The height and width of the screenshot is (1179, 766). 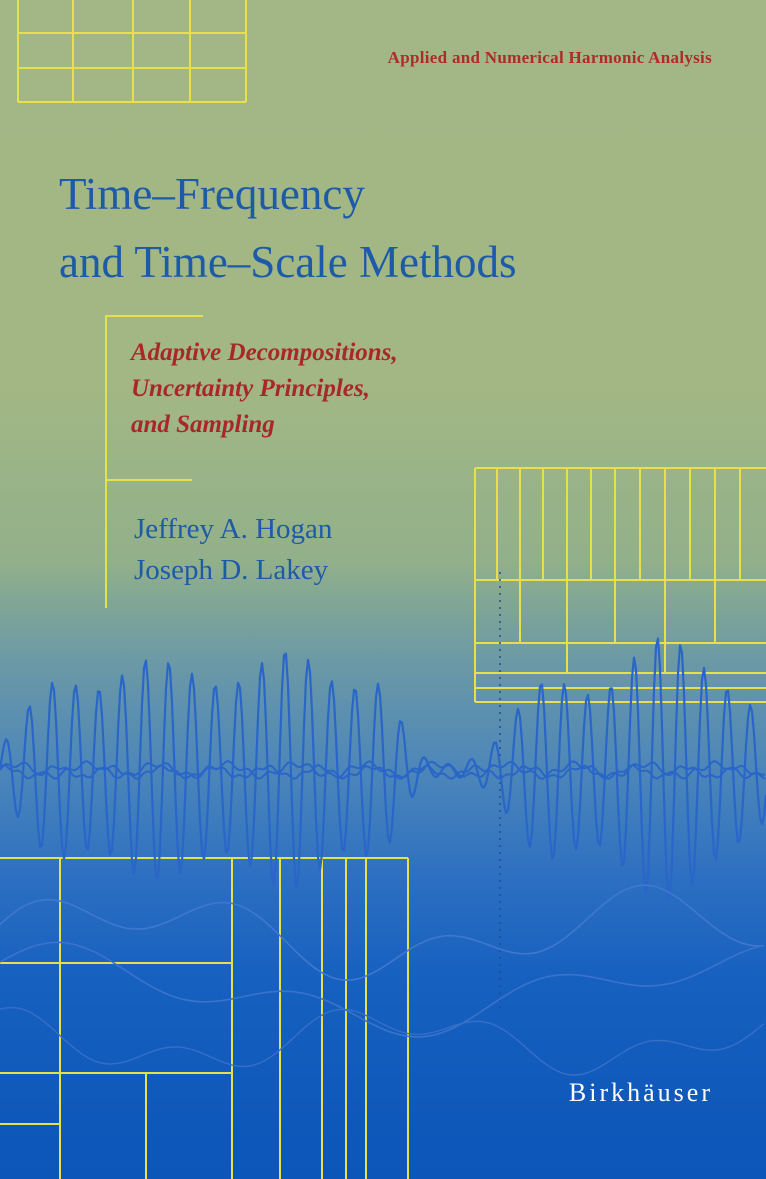 What do you see at coordinates (233, 529) in the screenshot?
I see `author-name: Jeffrey A. Hogan` at bounding box center [233, 529].